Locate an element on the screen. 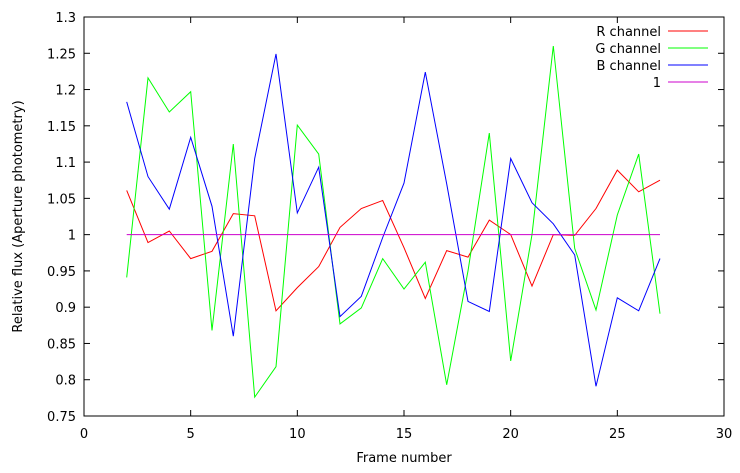  x-tick-label: 5 is located at coordinates (191, 434).